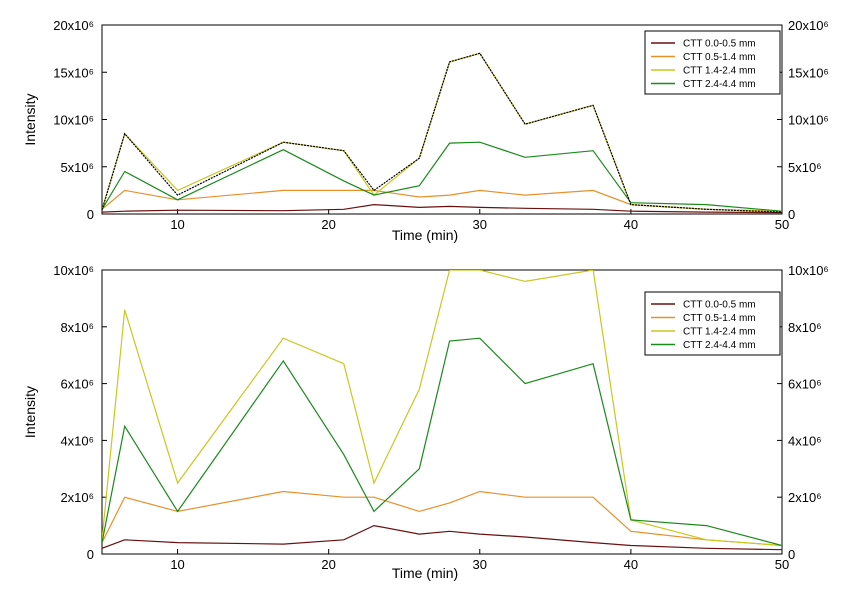 The width and height of the screenshot is (854, 608). Describe the element at coordinates (808, 120) in the screenshot. I see `top-y-tick-label-right: 10x10⁶` at that location.